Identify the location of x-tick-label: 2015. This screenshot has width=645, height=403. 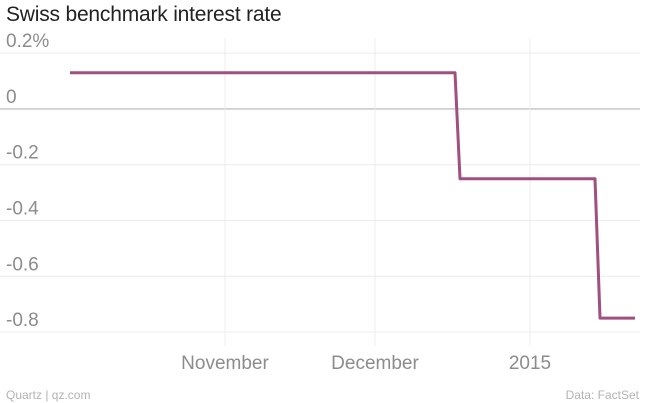
(530, 363).